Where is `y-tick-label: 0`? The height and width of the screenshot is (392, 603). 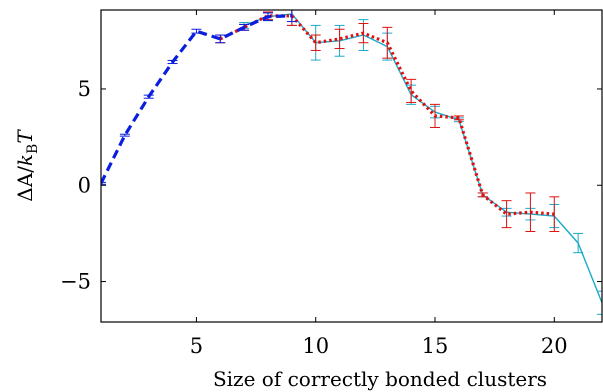
y-tick-label: 0 is located at coordinates (84, 185).